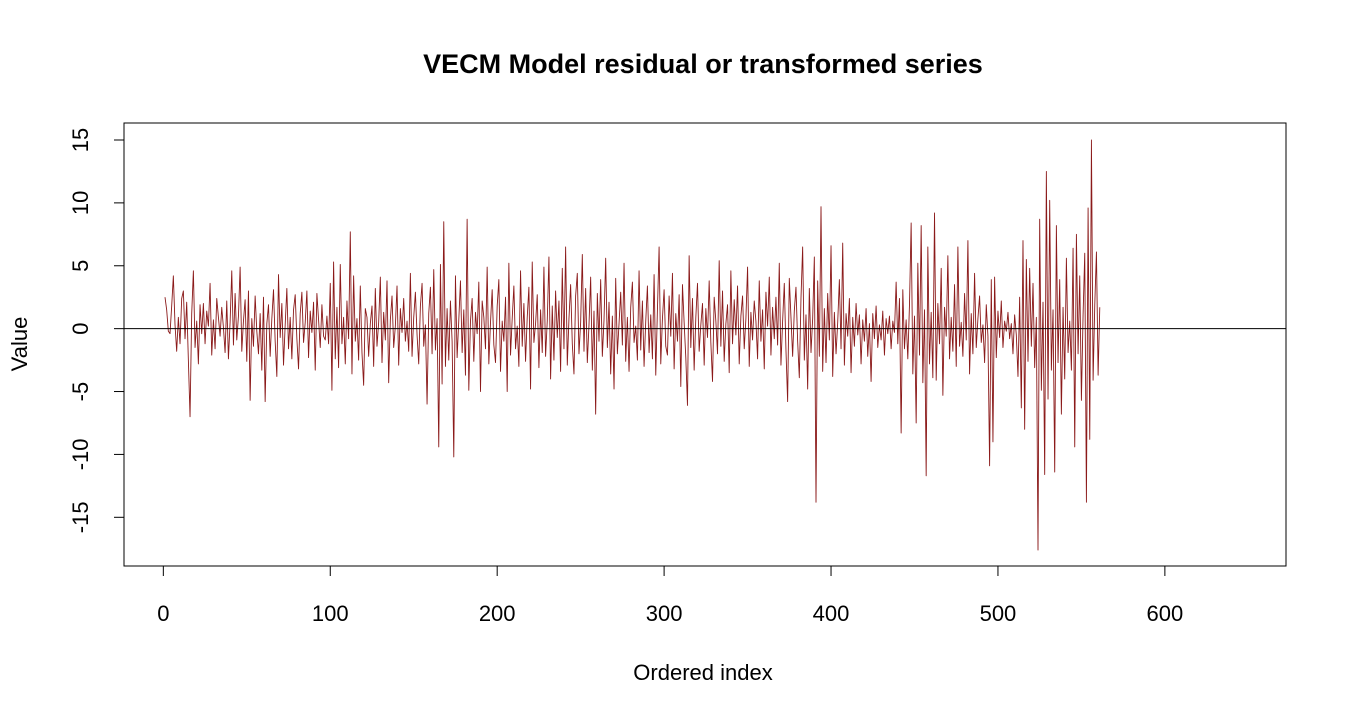 This screenshot has width=1350, height=720. Describe the element at coordinates (80, 455) in the screenshot. I see `y-tick-label: -10` at that location.